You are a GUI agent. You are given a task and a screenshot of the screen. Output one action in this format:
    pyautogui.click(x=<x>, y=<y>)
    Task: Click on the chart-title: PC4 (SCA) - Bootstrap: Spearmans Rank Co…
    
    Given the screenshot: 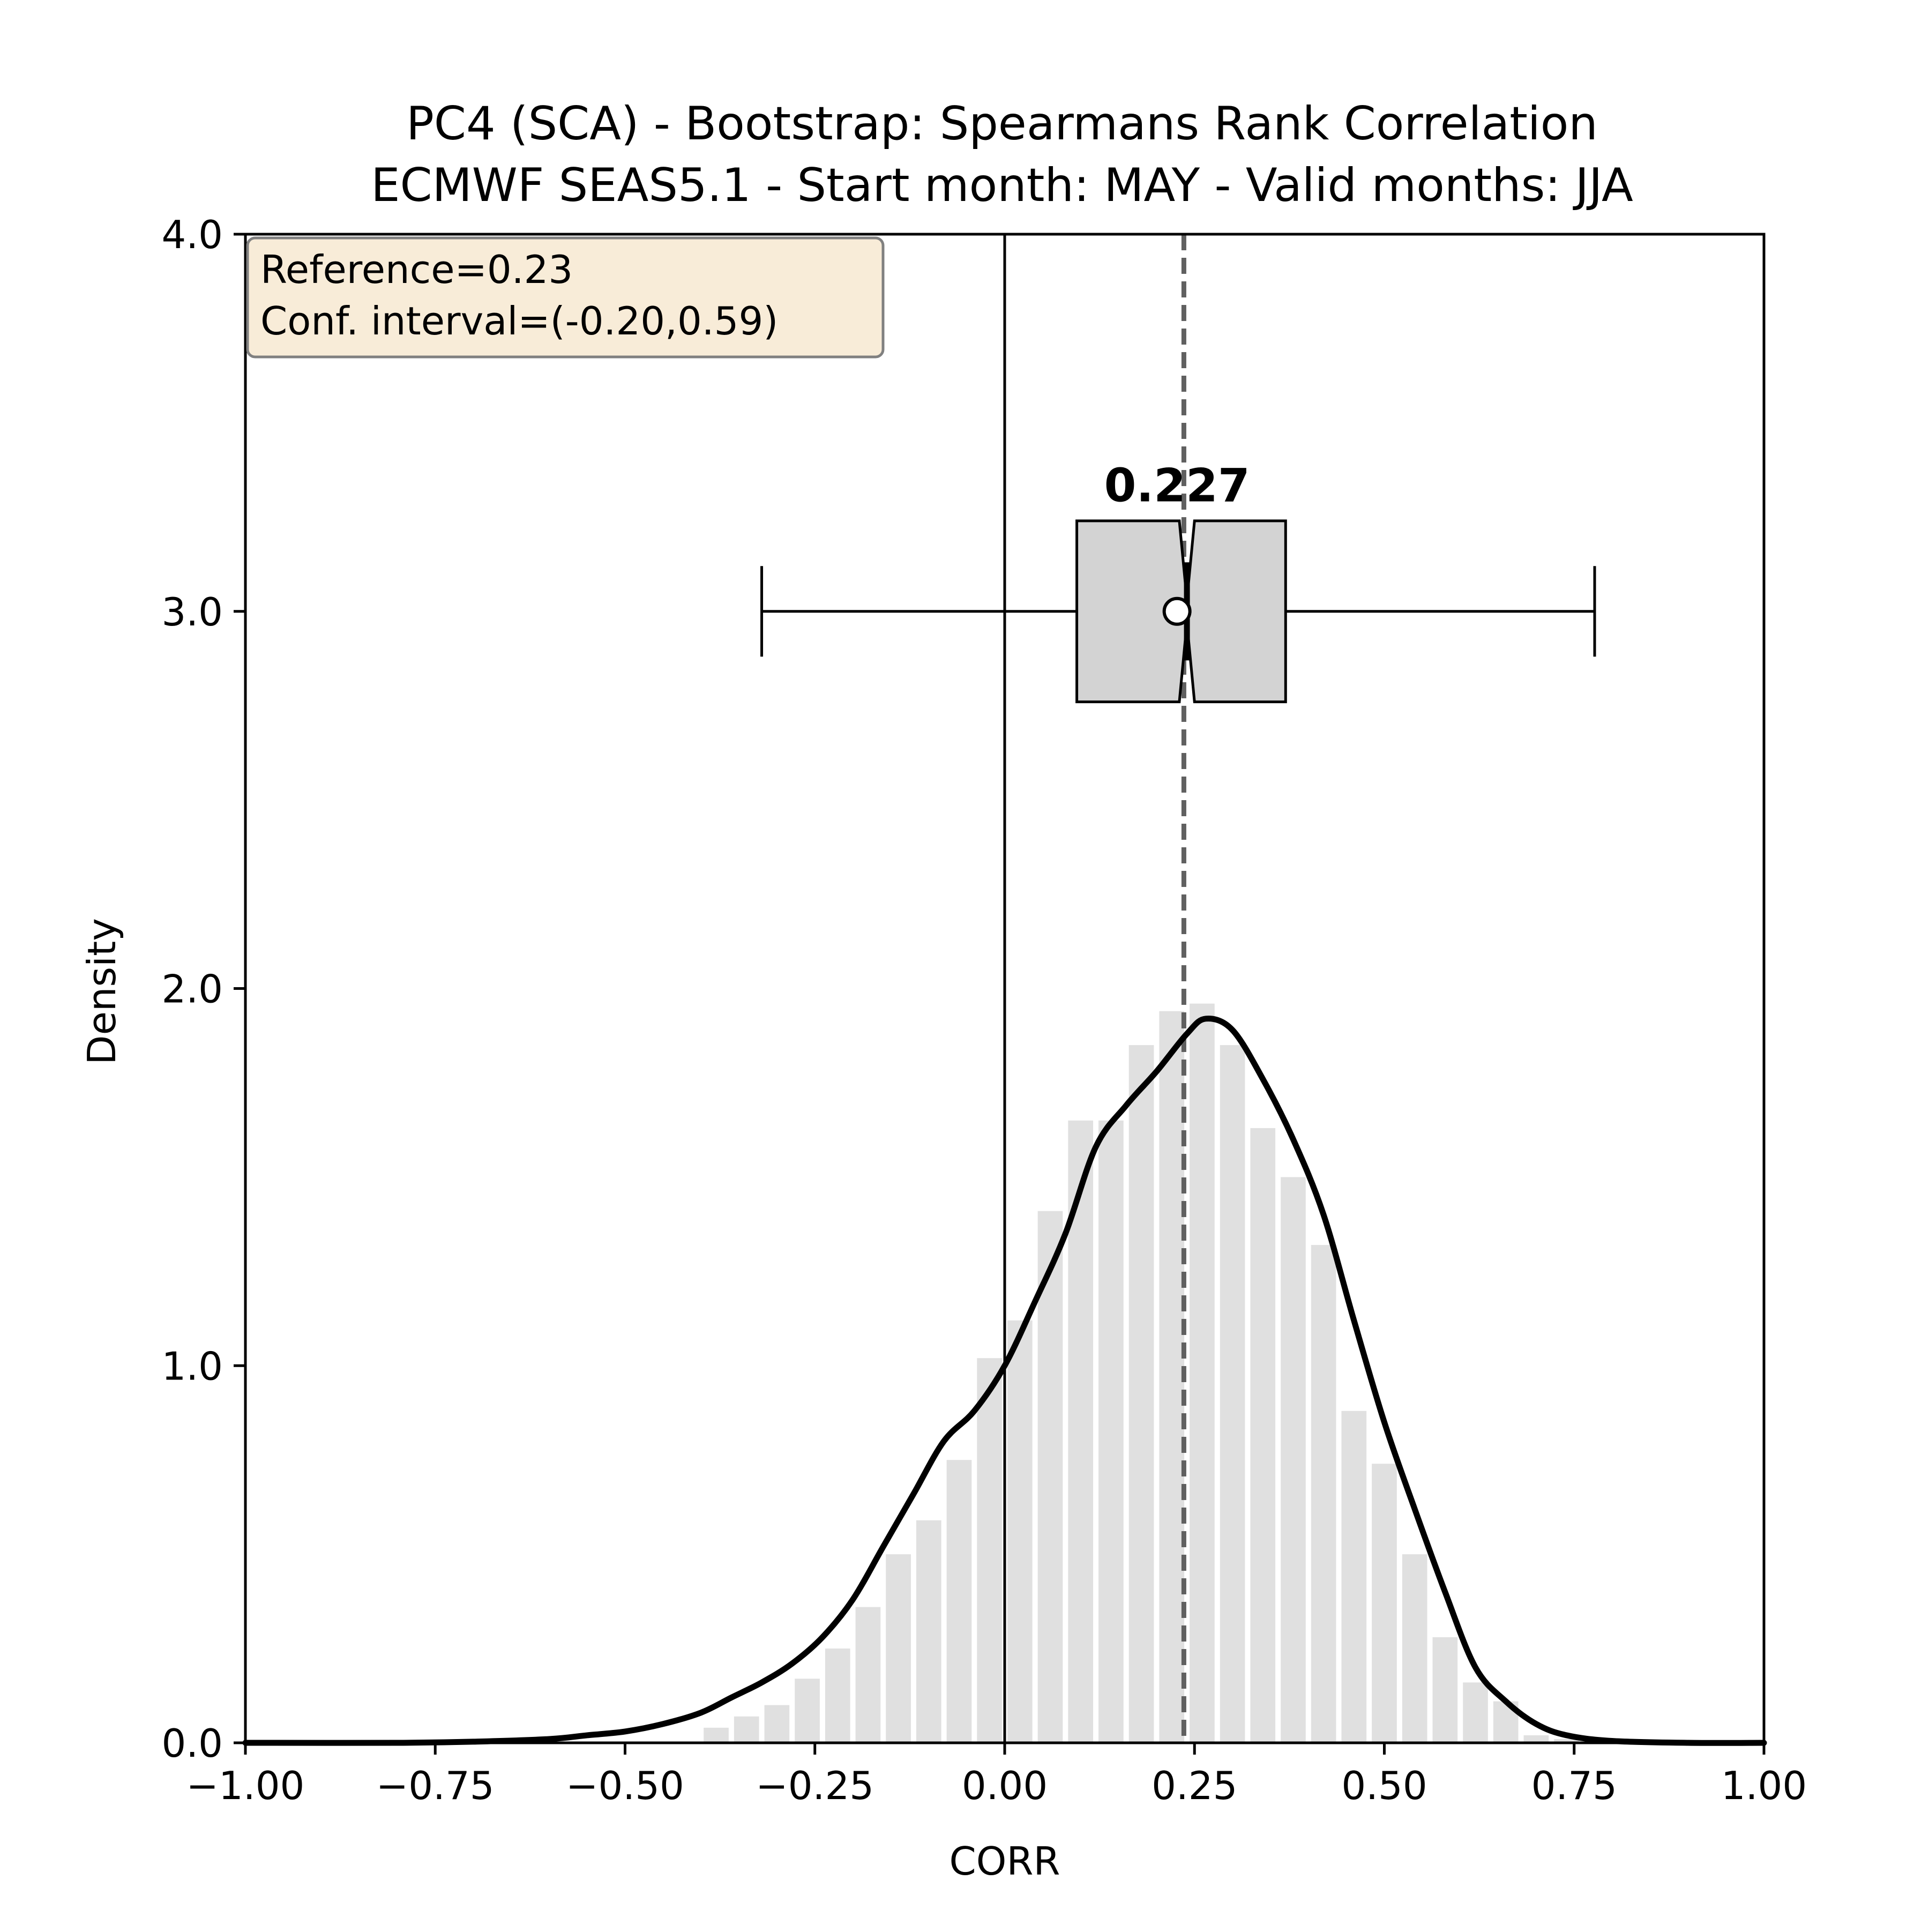 What is the action you would take?
    pyautogui.click(x=1002, y=124)
    